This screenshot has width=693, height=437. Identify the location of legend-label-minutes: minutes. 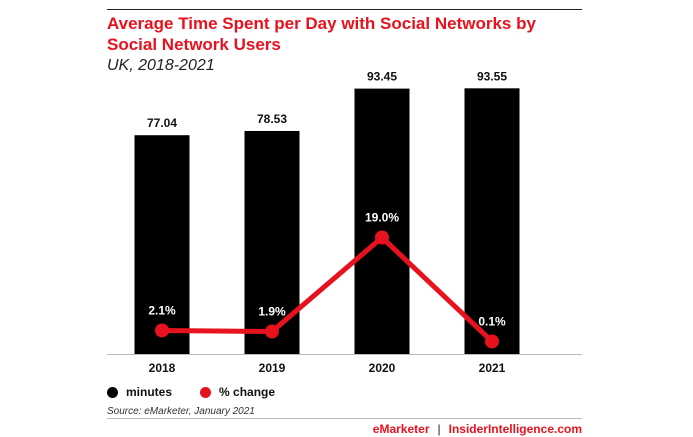
(149, 392).